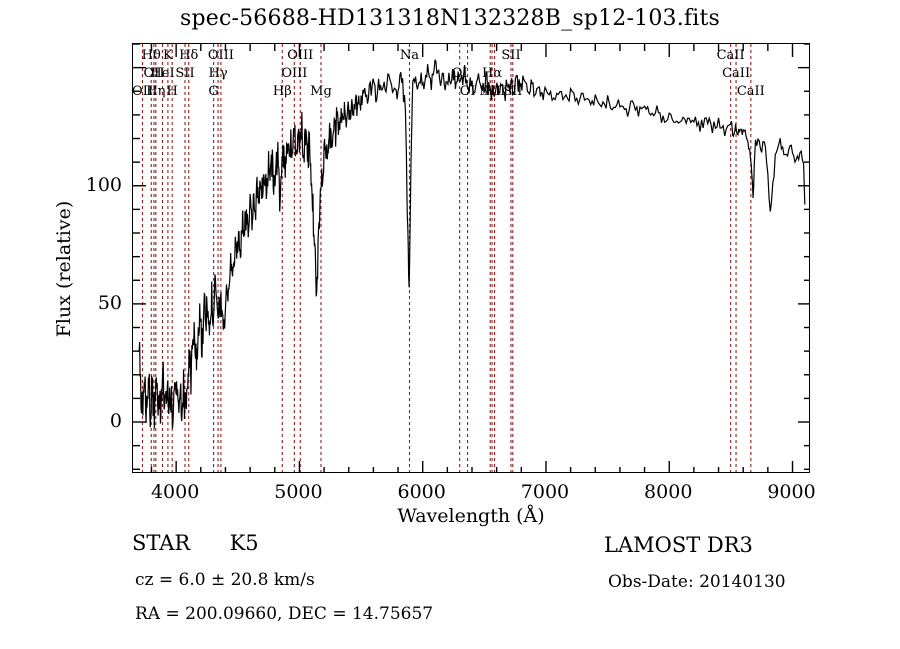  What do you see at coordinates (471, 516) in the screenshot?
I see `x-axis-title: Wavelength (Å)` at bounding box center [471, 516].